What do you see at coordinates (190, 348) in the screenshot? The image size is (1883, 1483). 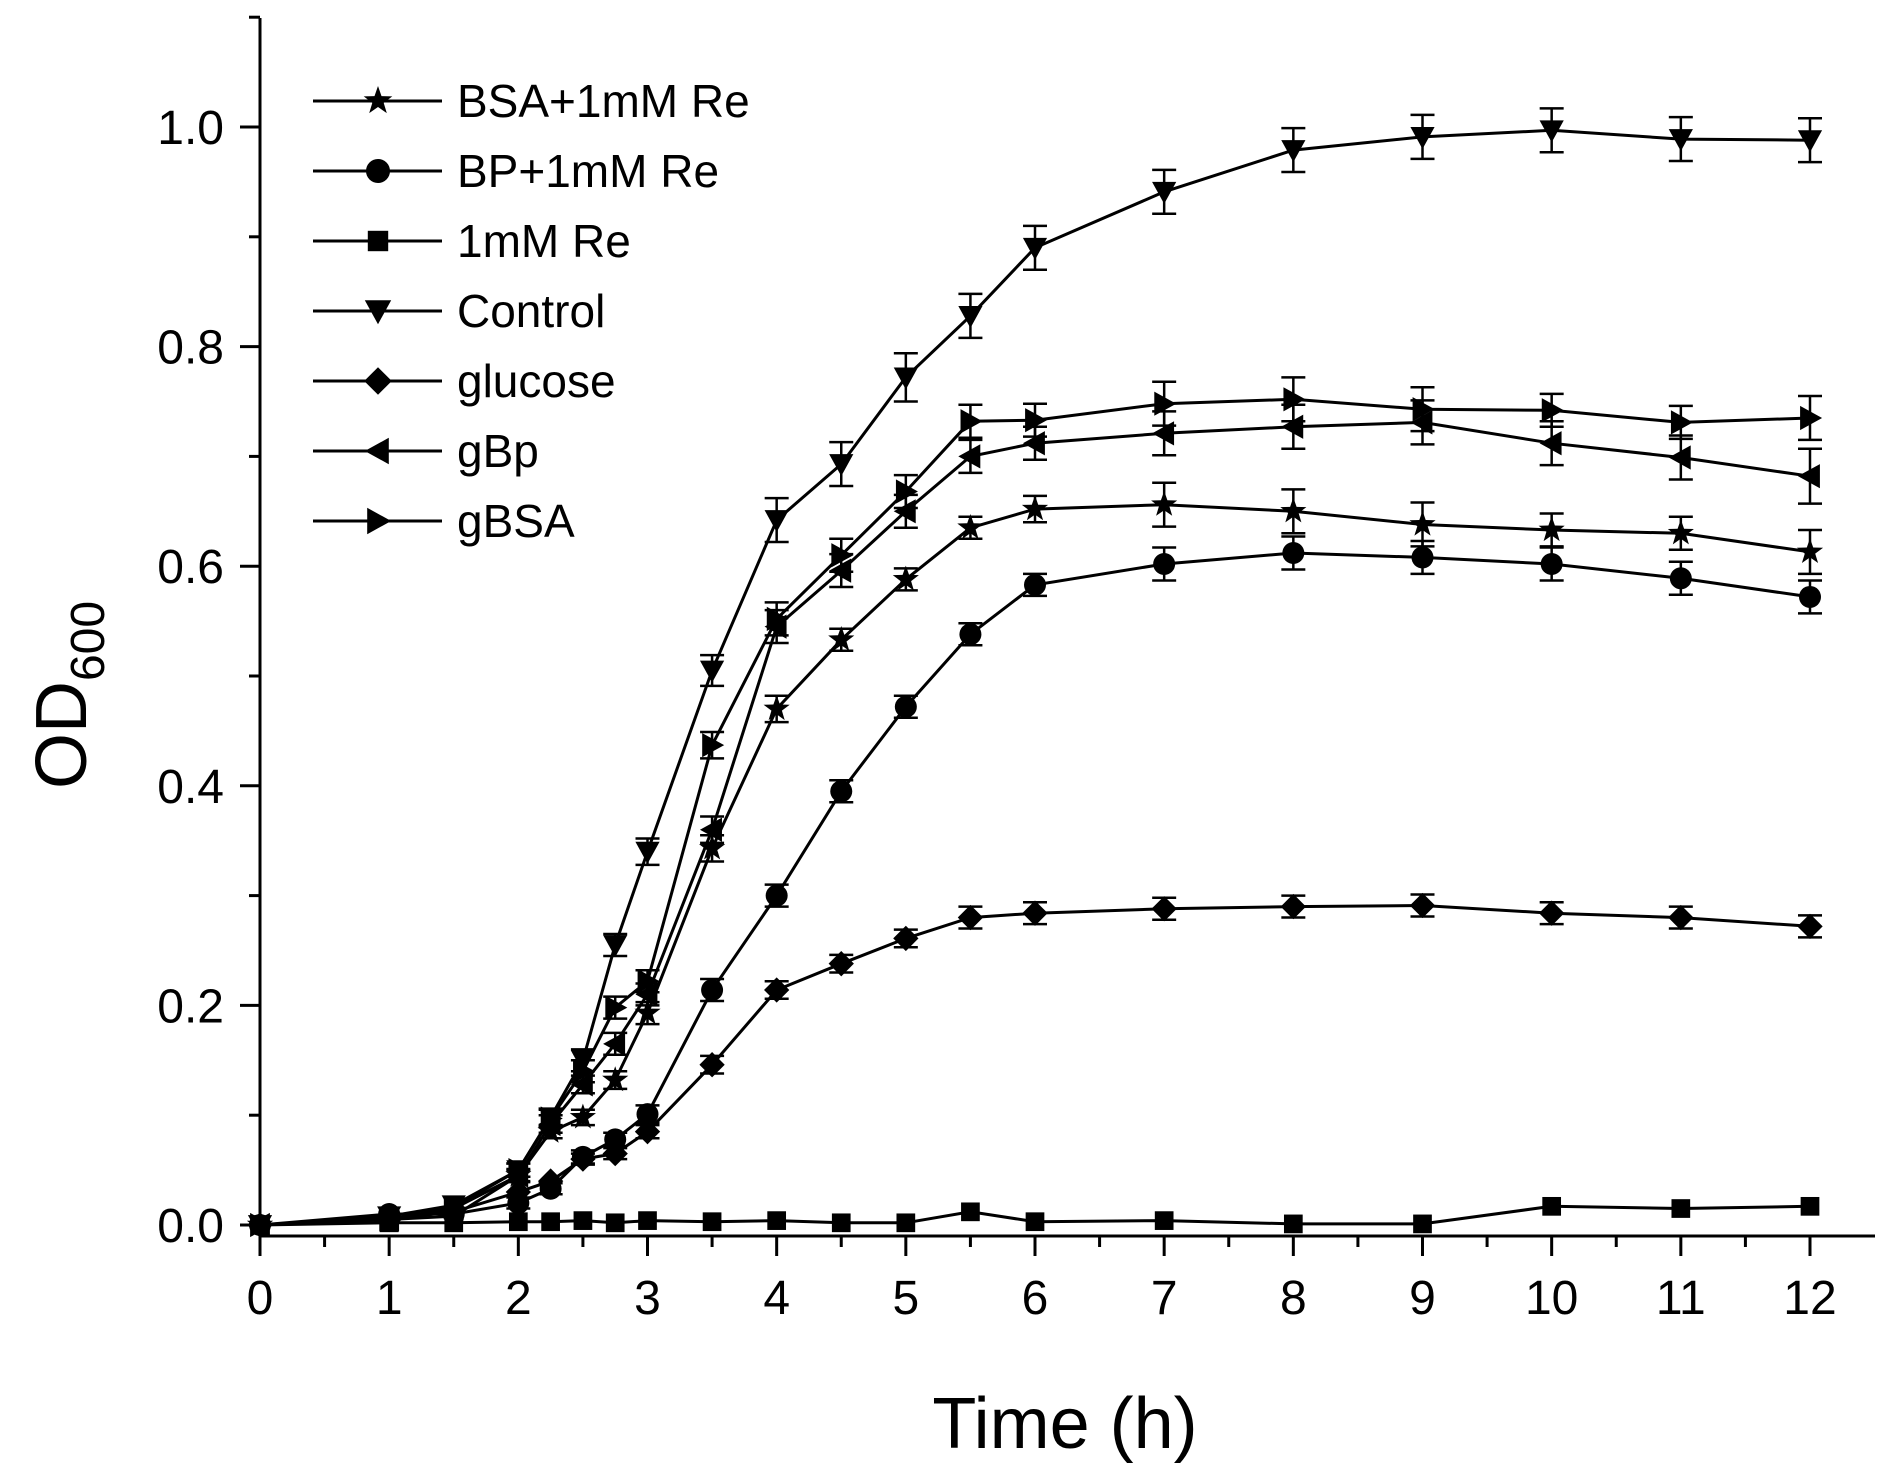 I see `y-tick-label: 0.8` at bounding box center [190, 348].